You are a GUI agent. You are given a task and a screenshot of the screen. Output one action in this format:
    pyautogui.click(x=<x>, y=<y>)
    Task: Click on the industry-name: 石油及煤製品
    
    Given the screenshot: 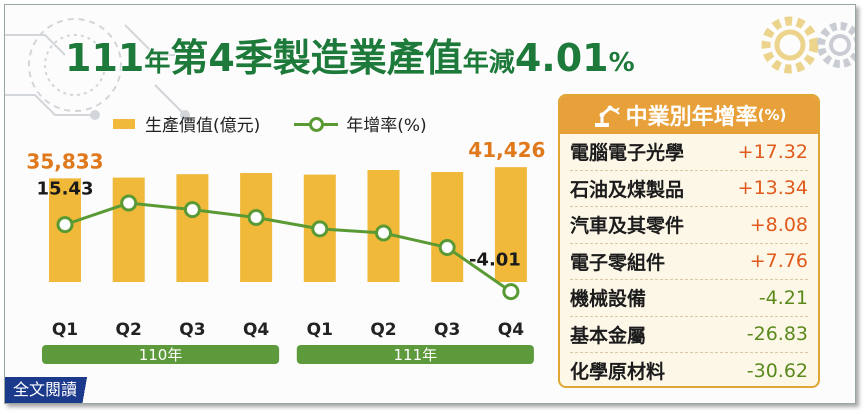 What is the action you would take?
    pyautogui.click(x=627, y=189)
    